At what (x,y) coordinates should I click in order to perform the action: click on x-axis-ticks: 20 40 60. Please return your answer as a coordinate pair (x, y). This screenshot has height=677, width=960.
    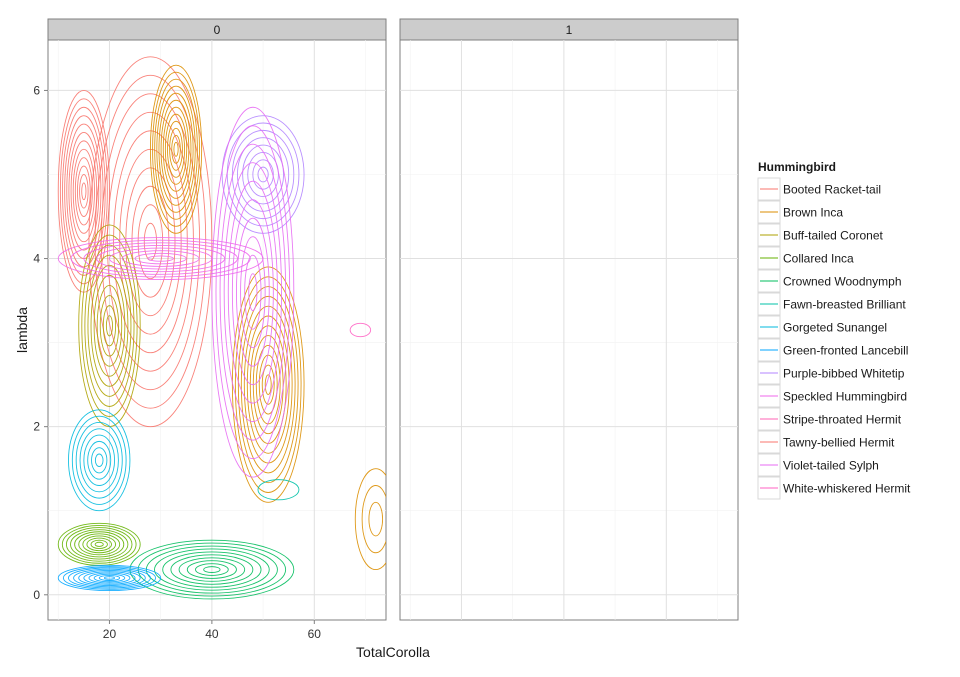
    Looking at the image, I should click on (212, 630).